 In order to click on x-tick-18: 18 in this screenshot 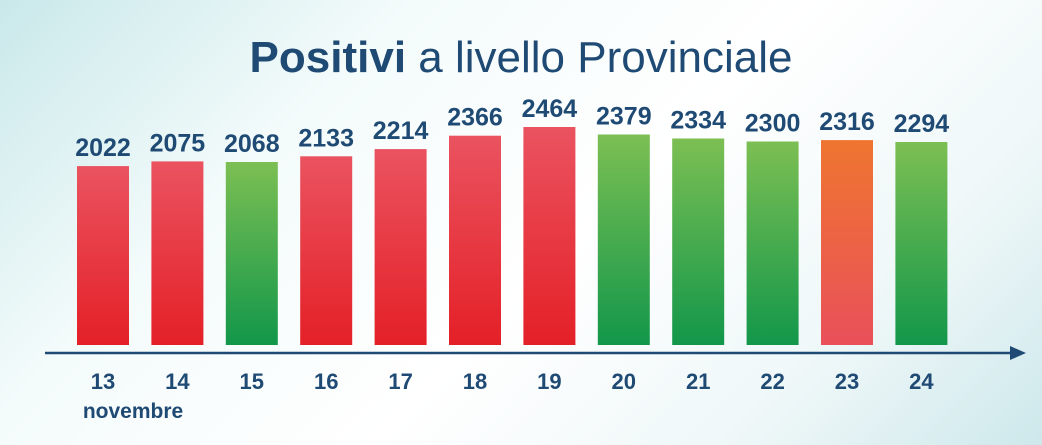, I will do `click(475, 381)`.